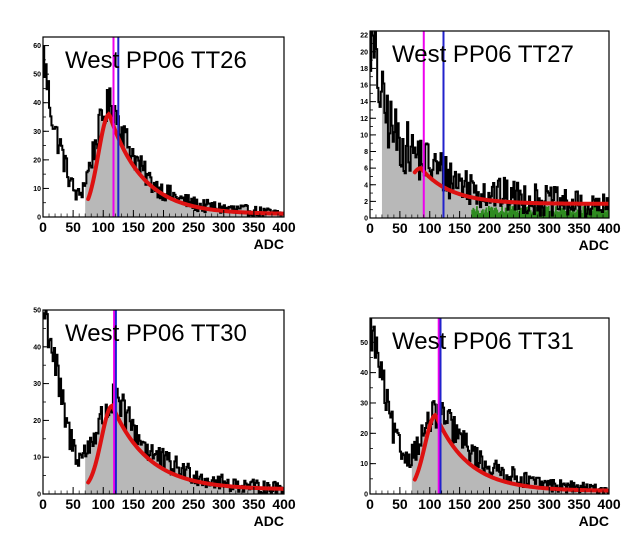 The height and width of the screenshot is (555, 640). What do you see at coordinates (366, 152) in the screenshot?
I see `y-tick-label: 8` at bounding box center [366, 152].